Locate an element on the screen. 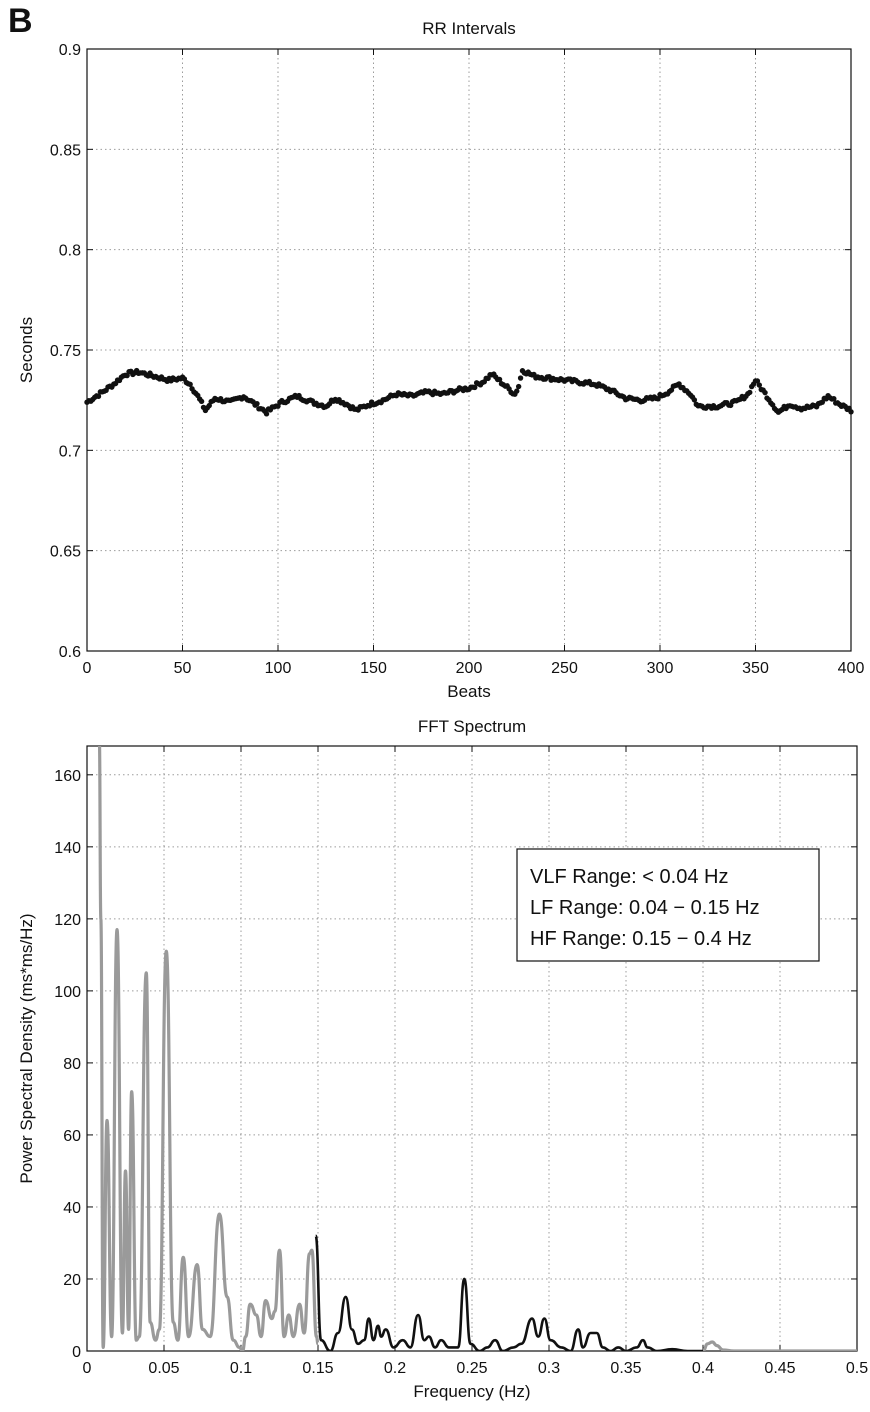 The image size is (870, 1412). y-tick-label: 0.65 is located at coordinates (65, 552).